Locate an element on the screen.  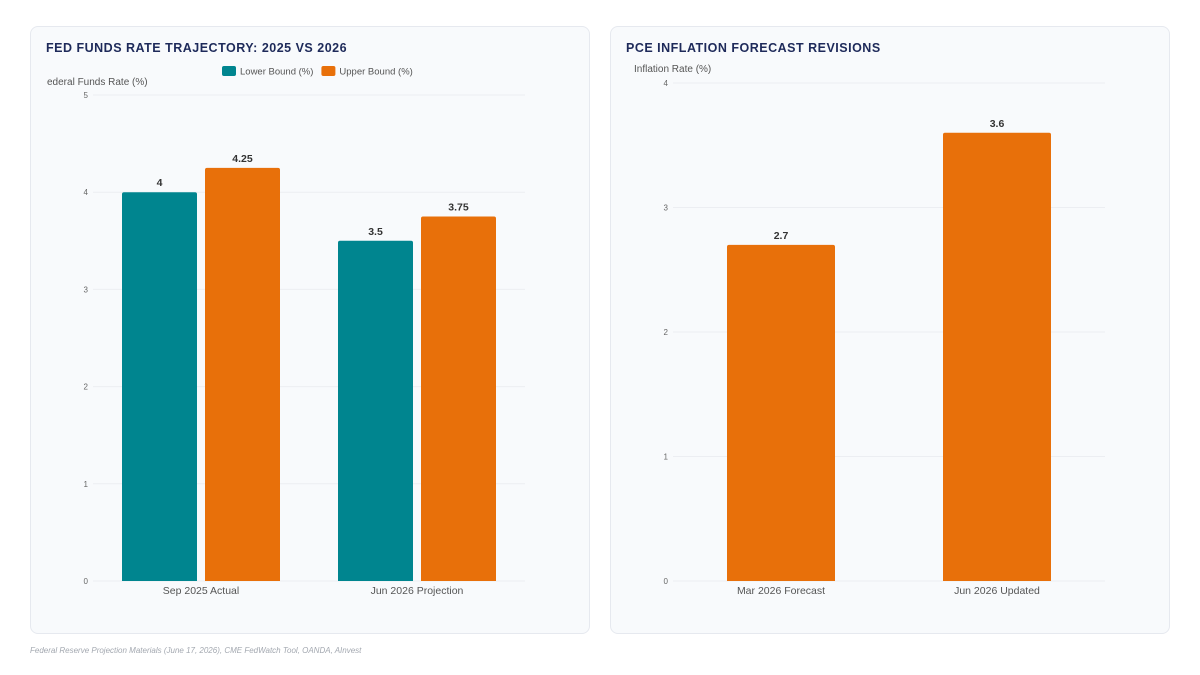
pce-y-tick-label: 1 is located at coordinates (666, 457).